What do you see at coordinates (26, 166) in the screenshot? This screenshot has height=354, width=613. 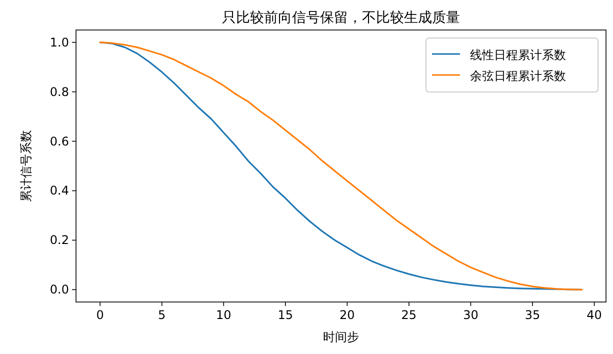 I see `y-axis-title: 累计信号系数` at bounding box center [26, 166].